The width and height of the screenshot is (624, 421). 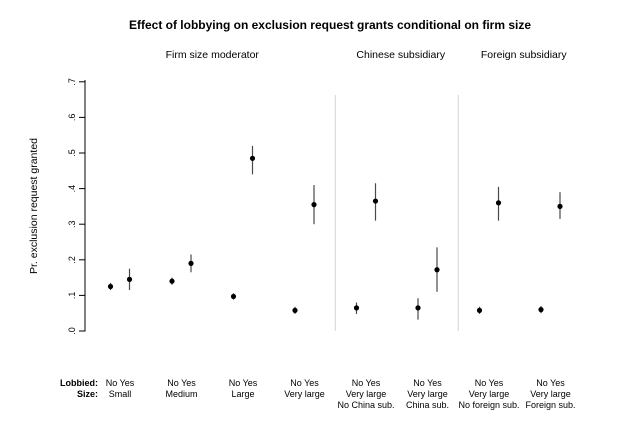 What do you see at coordinates (427, 405) in the screenshot?
I see `group-tick-label-row: China sub.` at bounding box center [427, 405].